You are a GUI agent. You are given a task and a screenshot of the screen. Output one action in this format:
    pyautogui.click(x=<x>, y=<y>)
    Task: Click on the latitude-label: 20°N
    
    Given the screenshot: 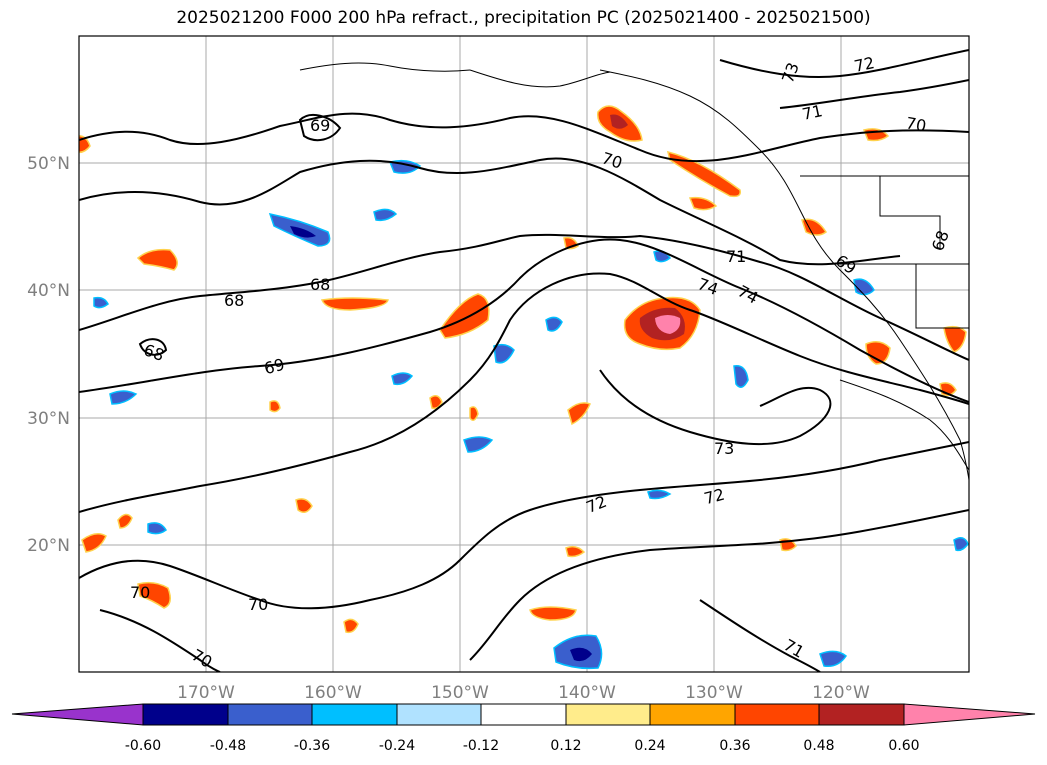 What is the action you would take?
    pyautogui.click(x=48, y=546)
    